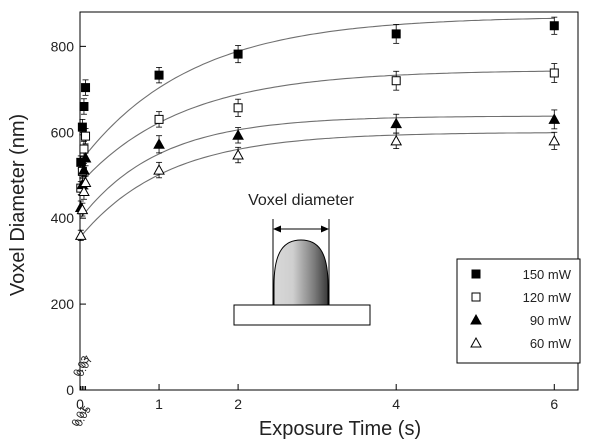 The height and width of the screenshot is (441, 592). Describe the element at coordinates (547, 297) in the screenshot. I see `legend-label: 120 mW` at that location.